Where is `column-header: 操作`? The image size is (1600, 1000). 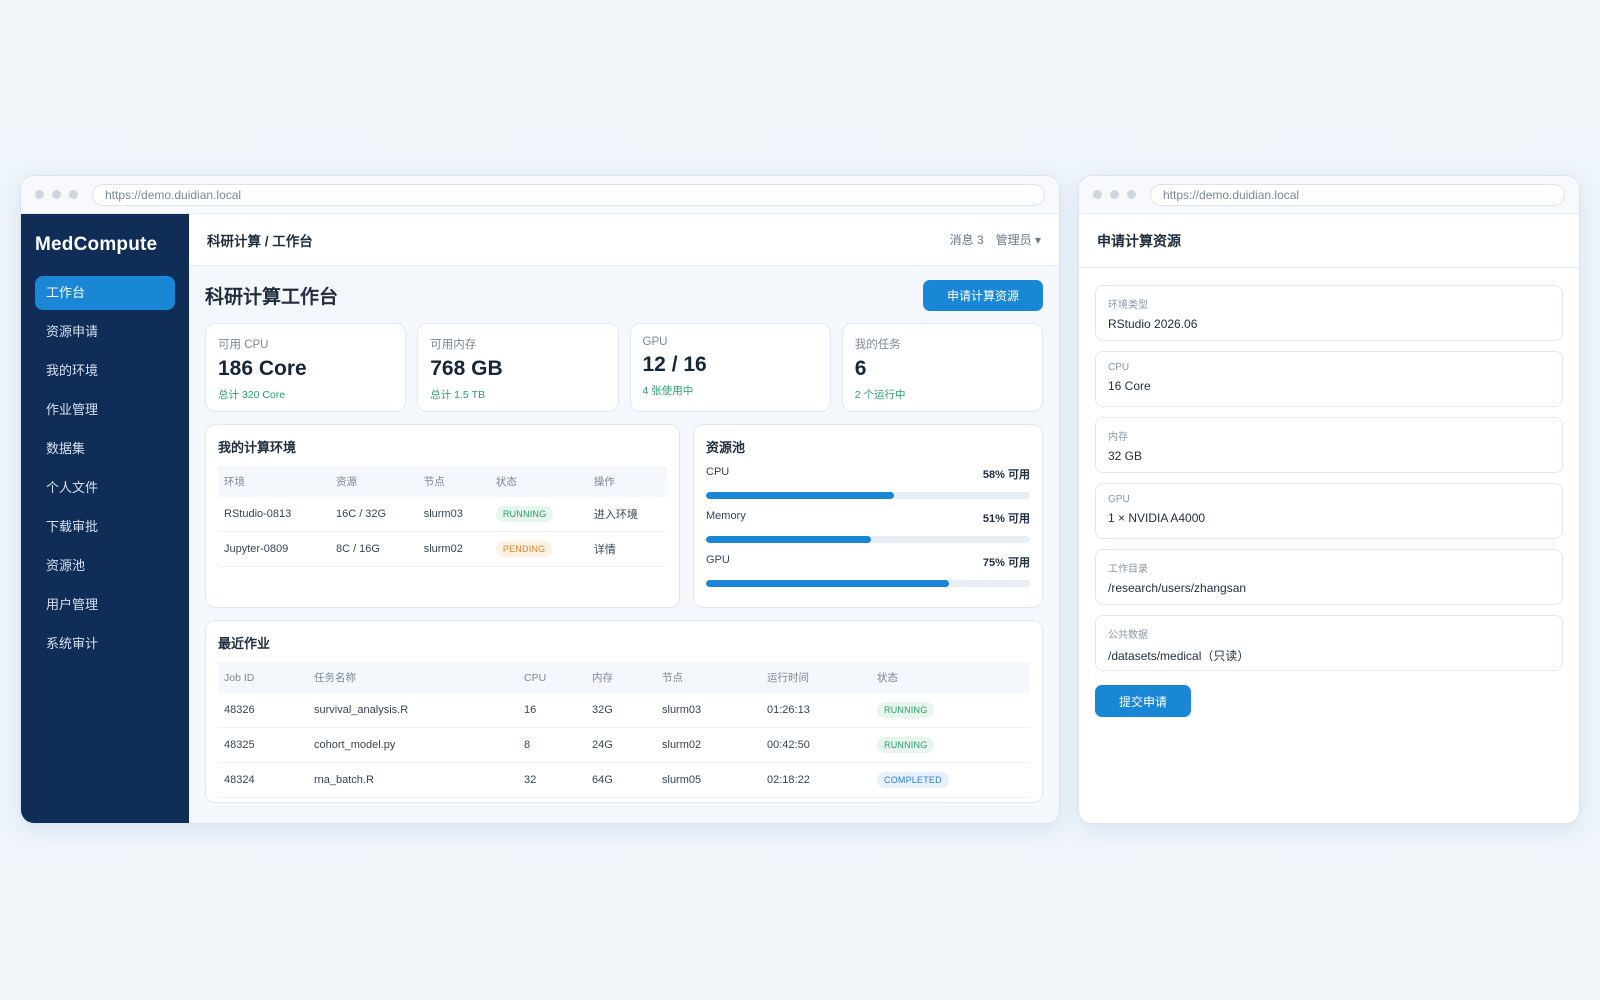
column-header: 操作 is located at coordinates (604, 482).